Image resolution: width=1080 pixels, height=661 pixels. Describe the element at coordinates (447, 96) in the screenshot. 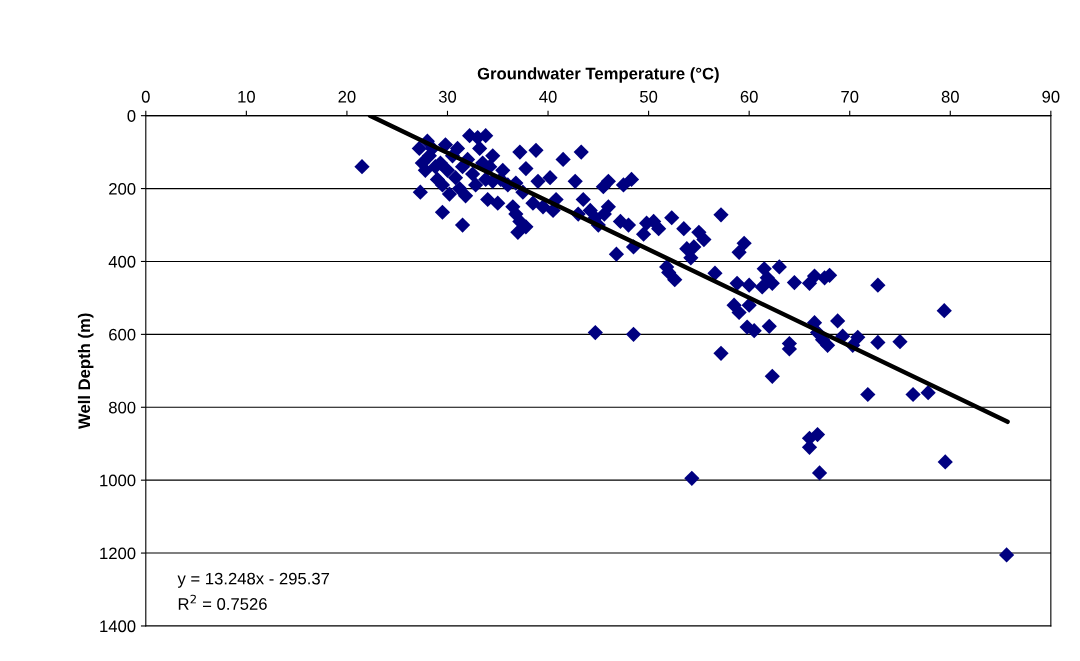

I see `x-tick-label: 30` at that location.